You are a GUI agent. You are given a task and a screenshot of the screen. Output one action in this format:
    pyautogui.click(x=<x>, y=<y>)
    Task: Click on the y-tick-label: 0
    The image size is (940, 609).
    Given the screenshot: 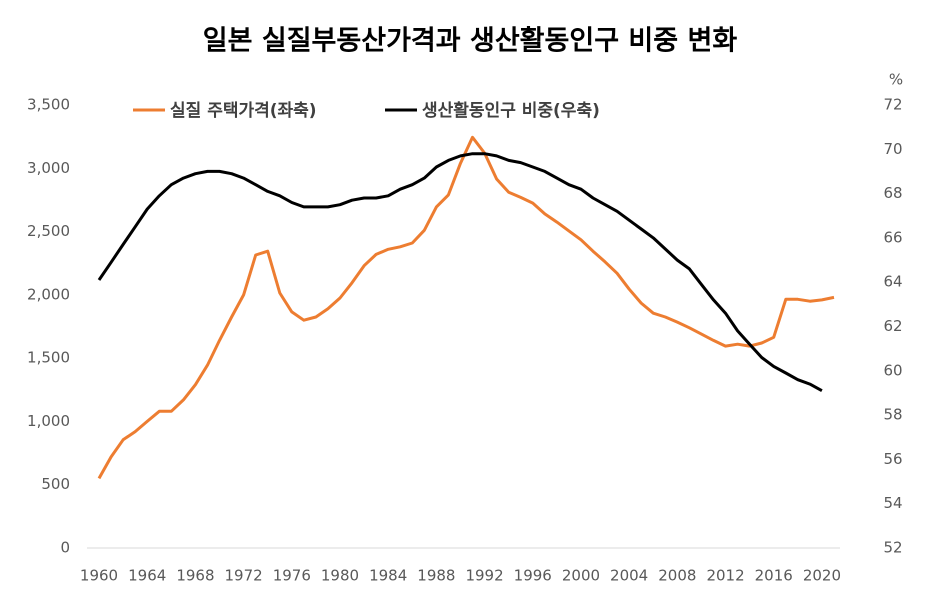 What is the action you would take?
    pyautogui.click(x=65, y=548)
    